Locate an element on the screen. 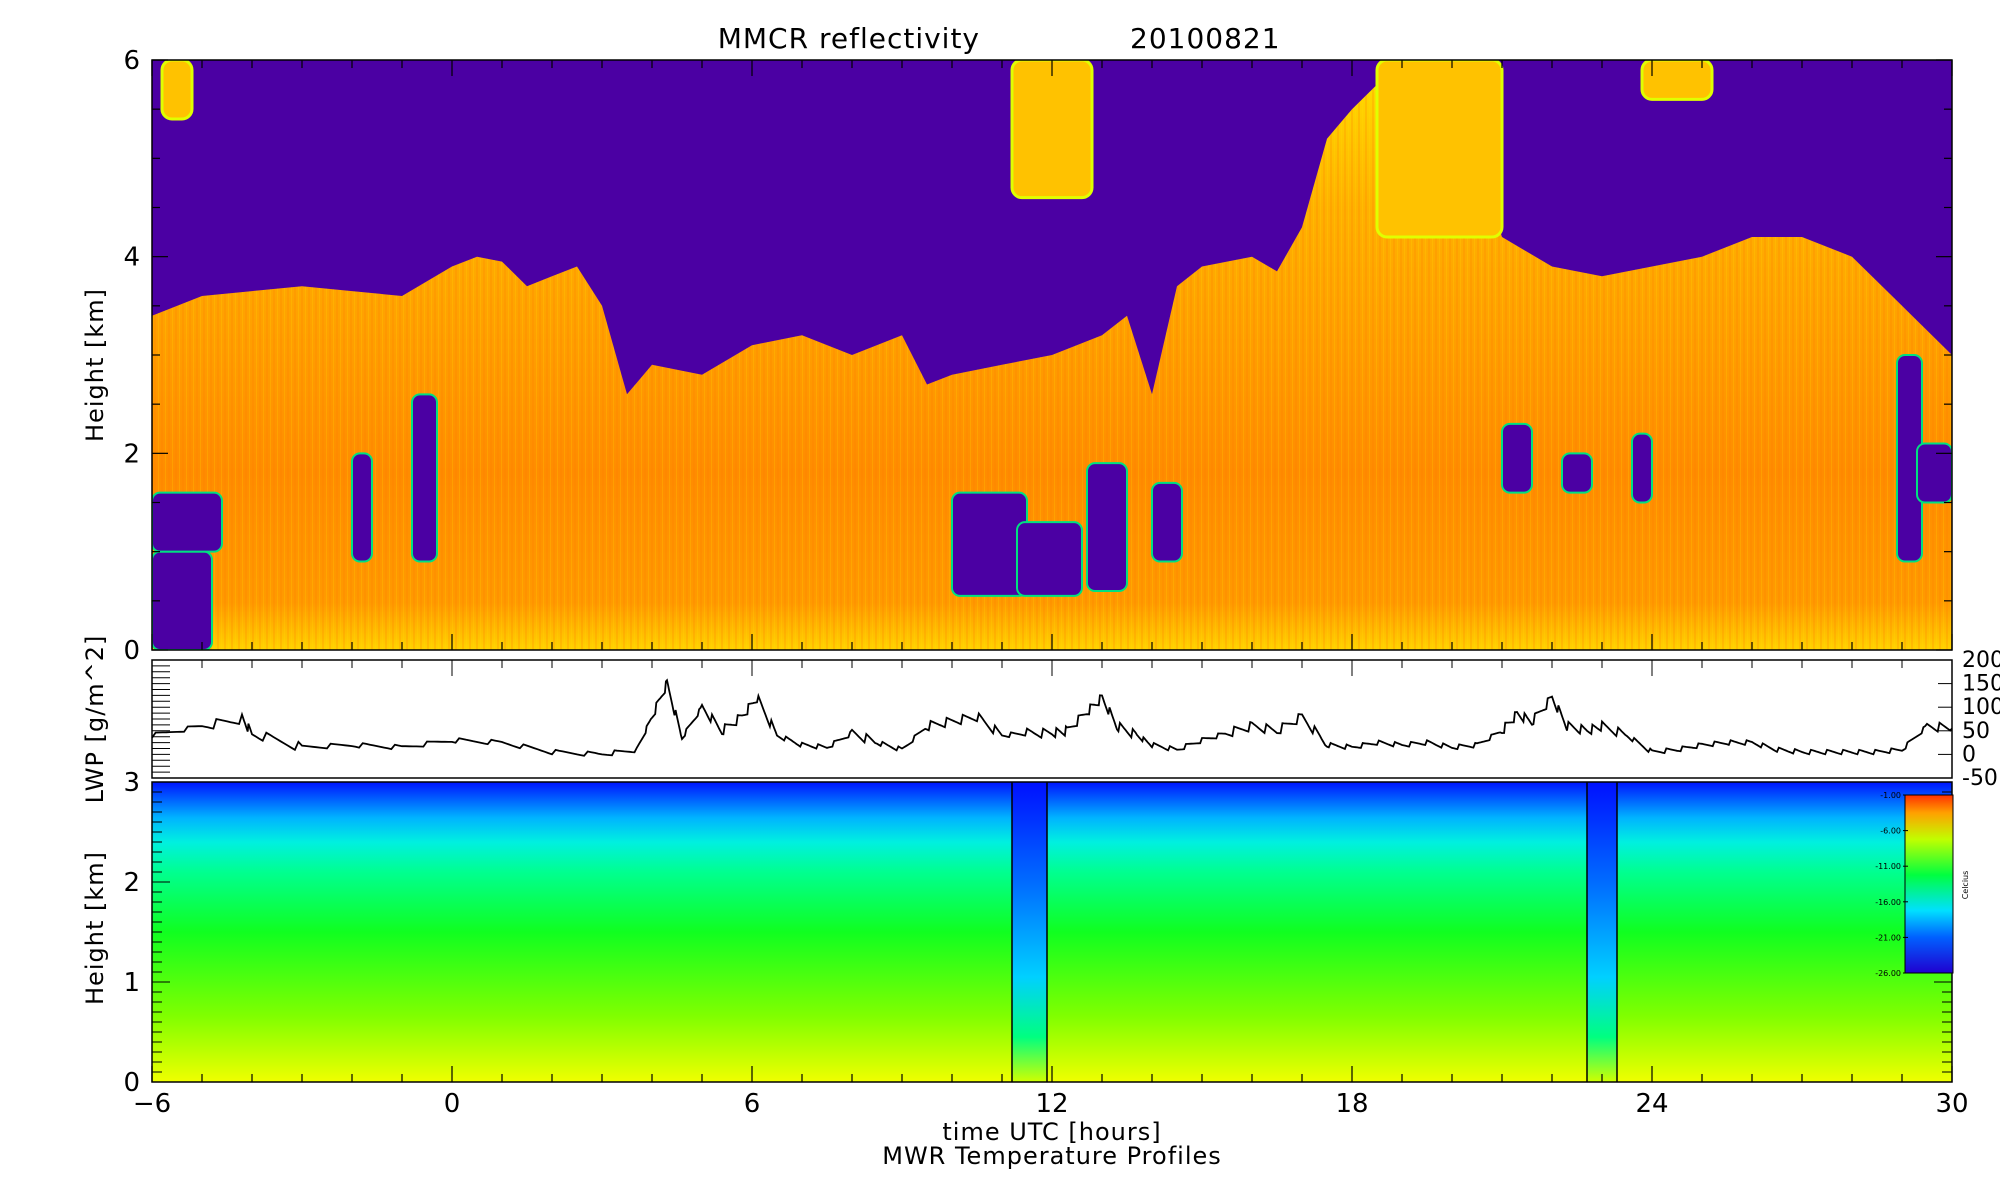 The width and height of the screenshot is (2000, 1200). lwp-panel is located at coordinates (1052, 719).